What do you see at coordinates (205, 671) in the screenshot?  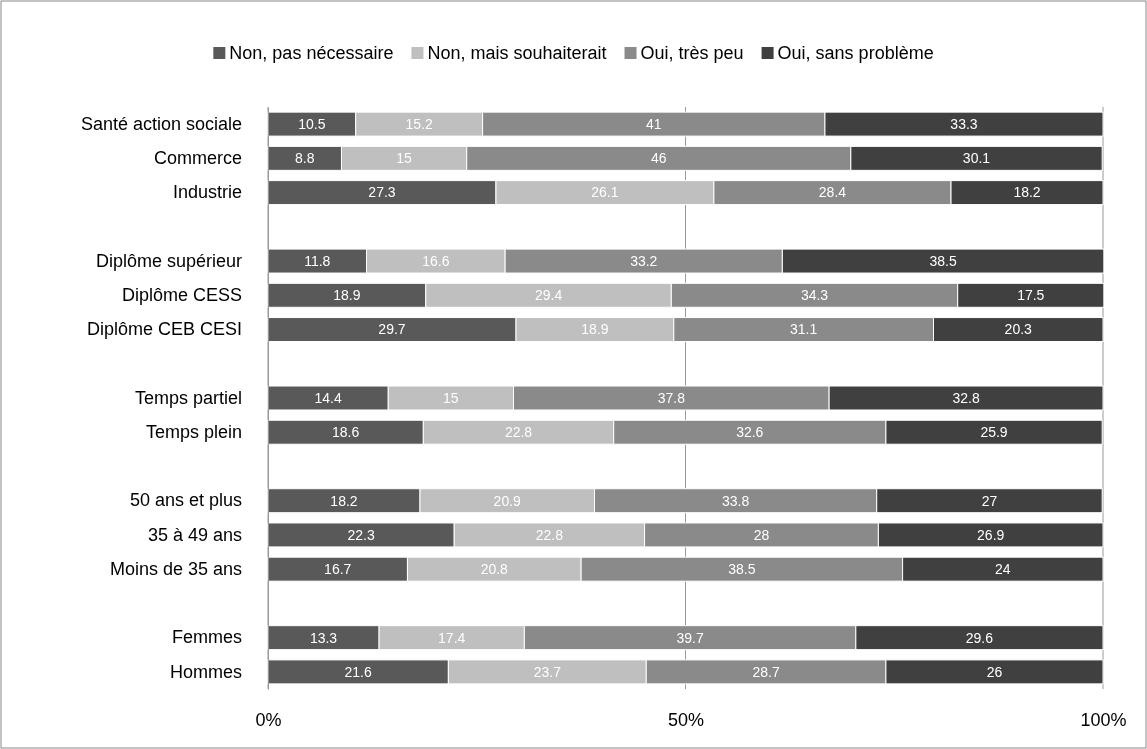 I see `y-tick-label: Hommes` at bounding box center [205, 671].